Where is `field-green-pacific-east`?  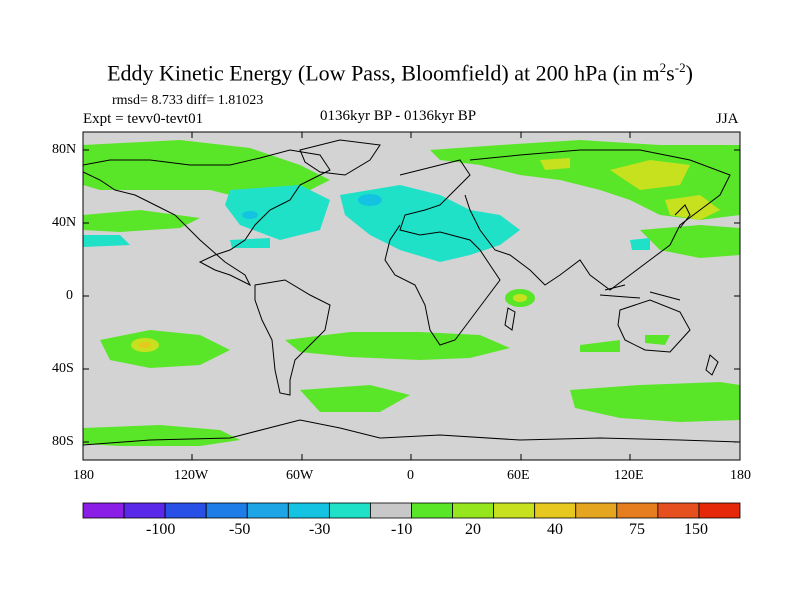 field-green-pacific-east is located at coordinates (690, 241).